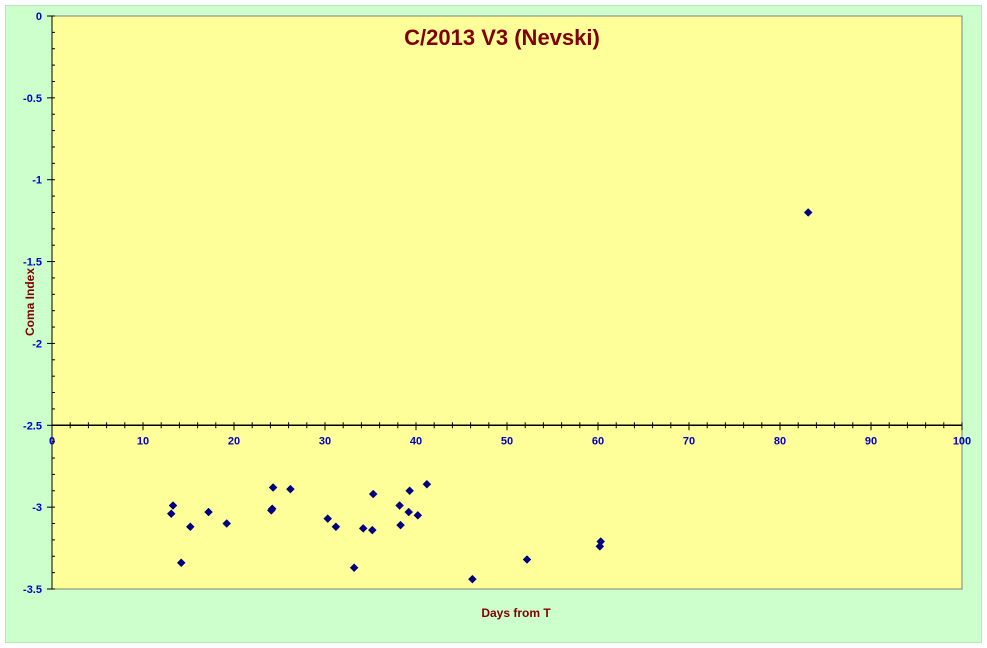 The width and height of the screenshot is (987, 648). What do you see at coordinates (325, 441) in the screenshot?
I see `x-tick-label: 30` at bounding box center [325, 441].